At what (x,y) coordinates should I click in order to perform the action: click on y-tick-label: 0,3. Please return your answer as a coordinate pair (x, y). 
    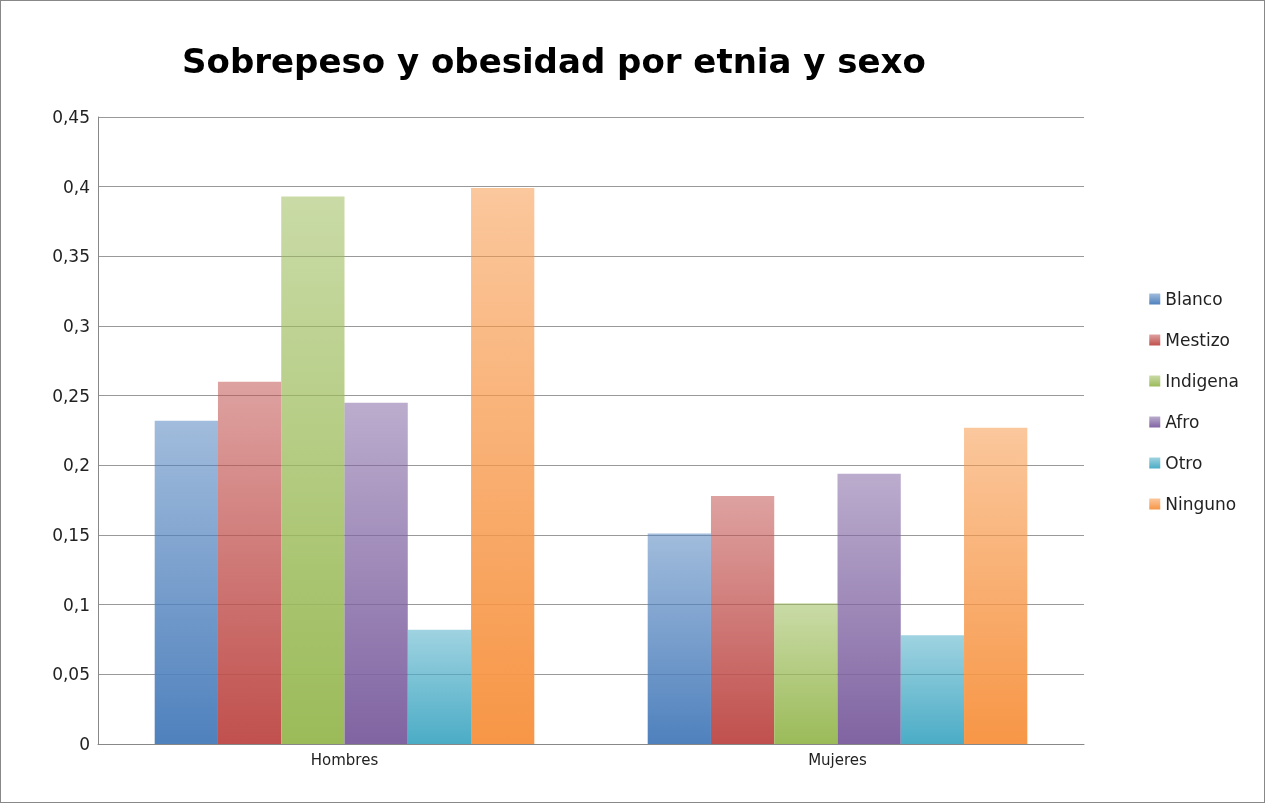
    Looking at the image, I should click on (76, 326).